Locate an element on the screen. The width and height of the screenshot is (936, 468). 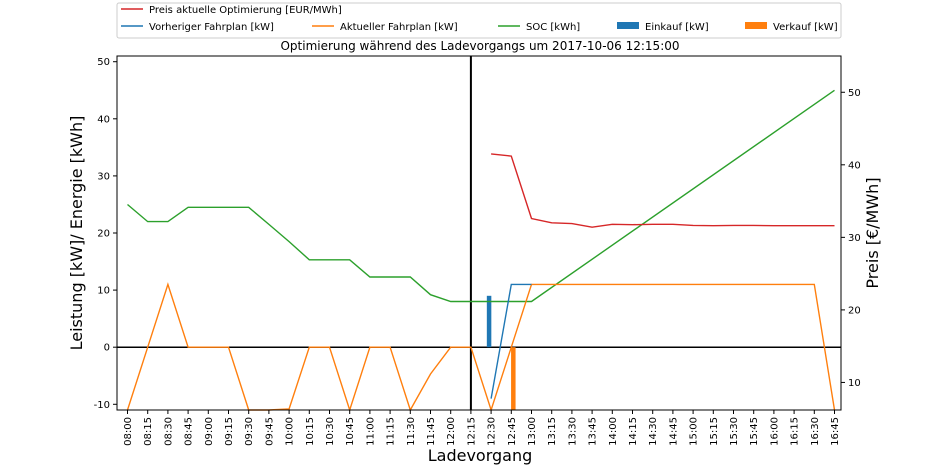
legend-swatch-sell is located at coordinates (756, 25).